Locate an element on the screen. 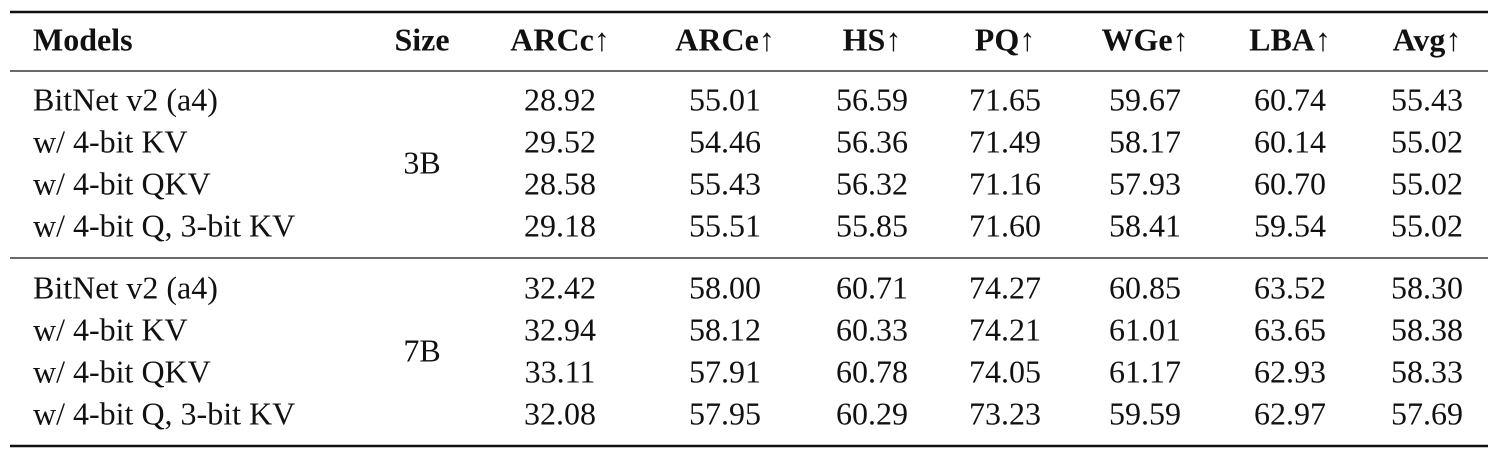  score-cell: 28.58 is located at coordinates (560, 183).